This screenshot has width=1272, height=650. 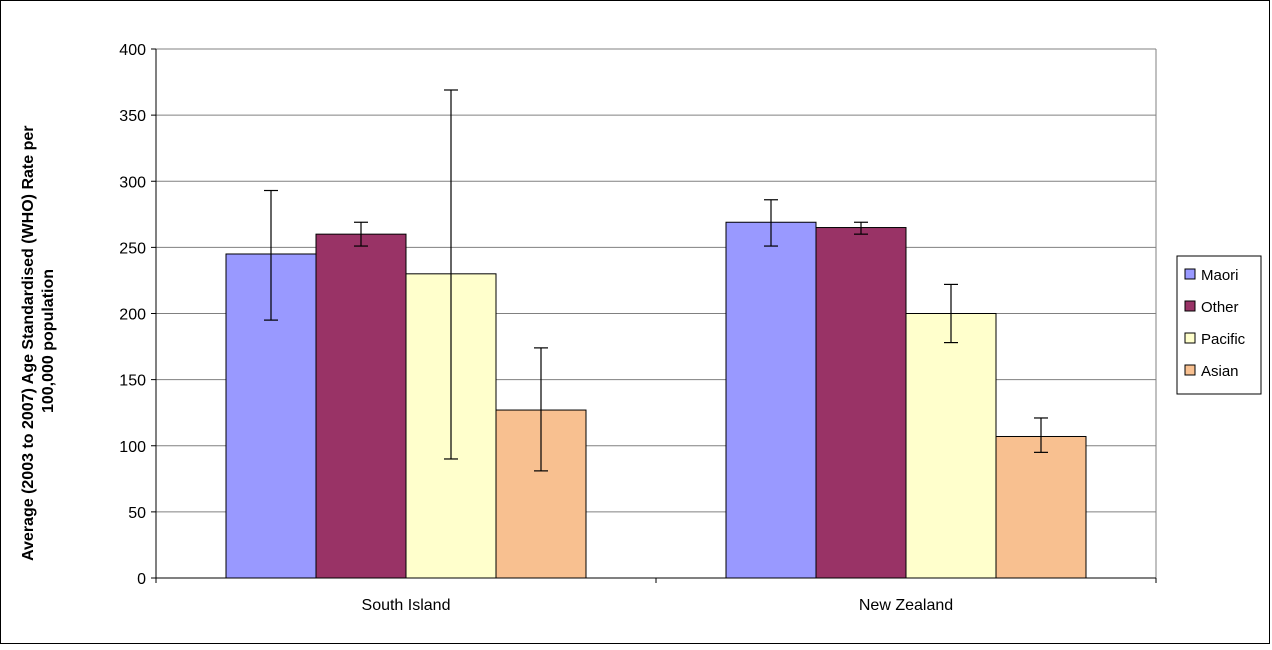 I want to click on x-tick-label: New Zealand, so click(x=906, y=605).